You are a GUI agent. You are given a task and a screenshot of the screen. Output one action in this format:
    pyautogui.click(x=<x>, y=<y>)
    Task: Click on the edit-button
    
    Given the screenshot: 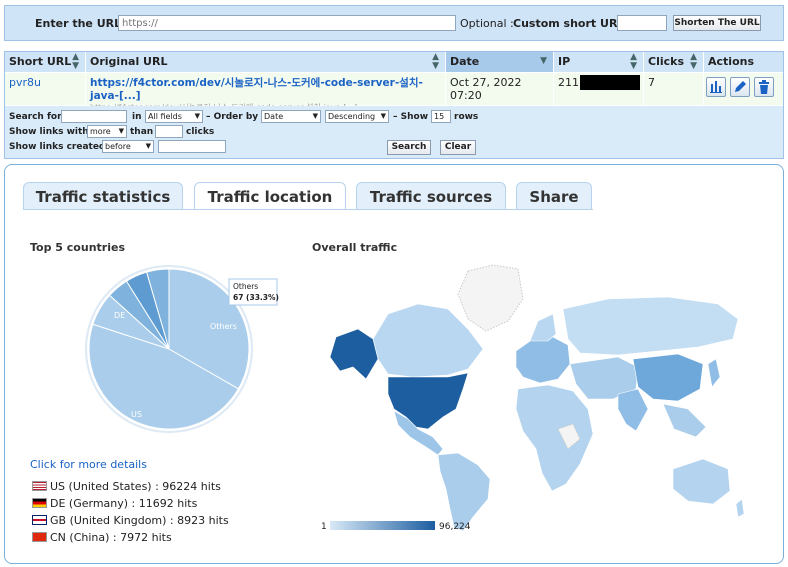 What is the action you would take?
    pyautogui.click(x=740, y=87)
    